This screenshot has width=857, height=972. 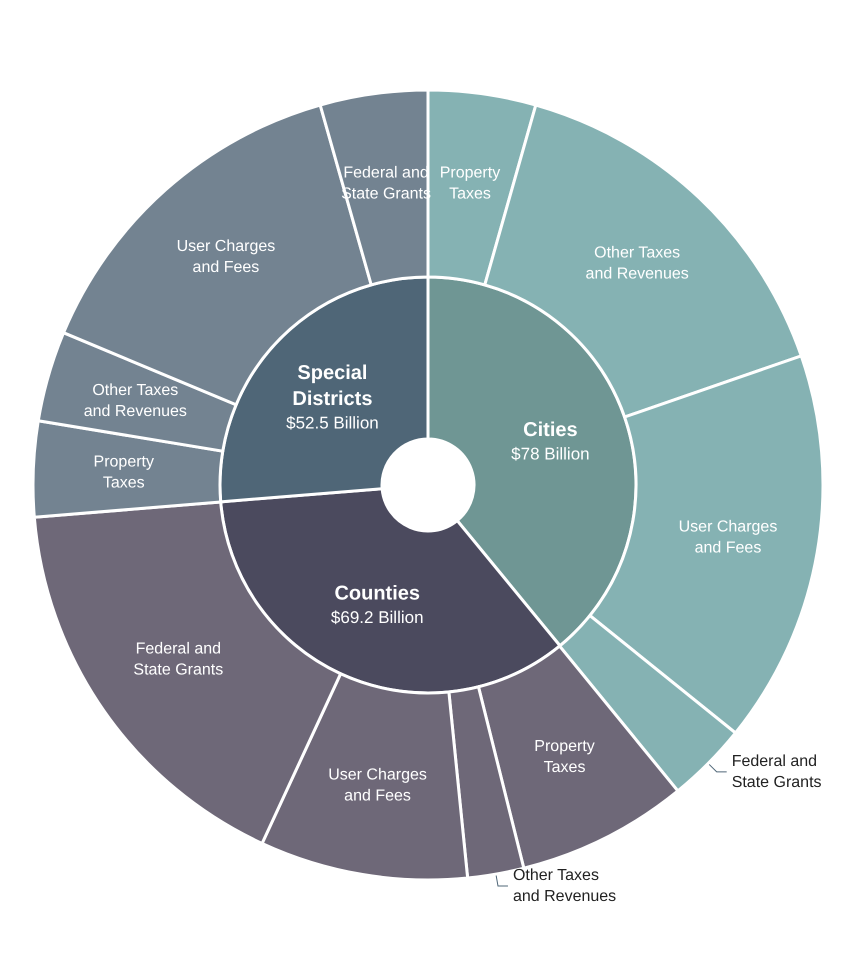 What do you see at coordinates (377, 593) in the screenshot?
I see `slice-label: Counties` at bounding box center [377, 593].